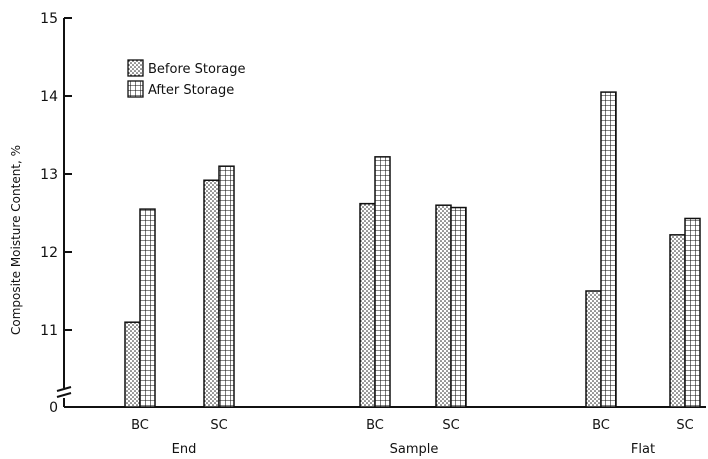 The height and width of the screenshot is (459, 708). I want to click on bar-end-bc-after, so click(147, 308).